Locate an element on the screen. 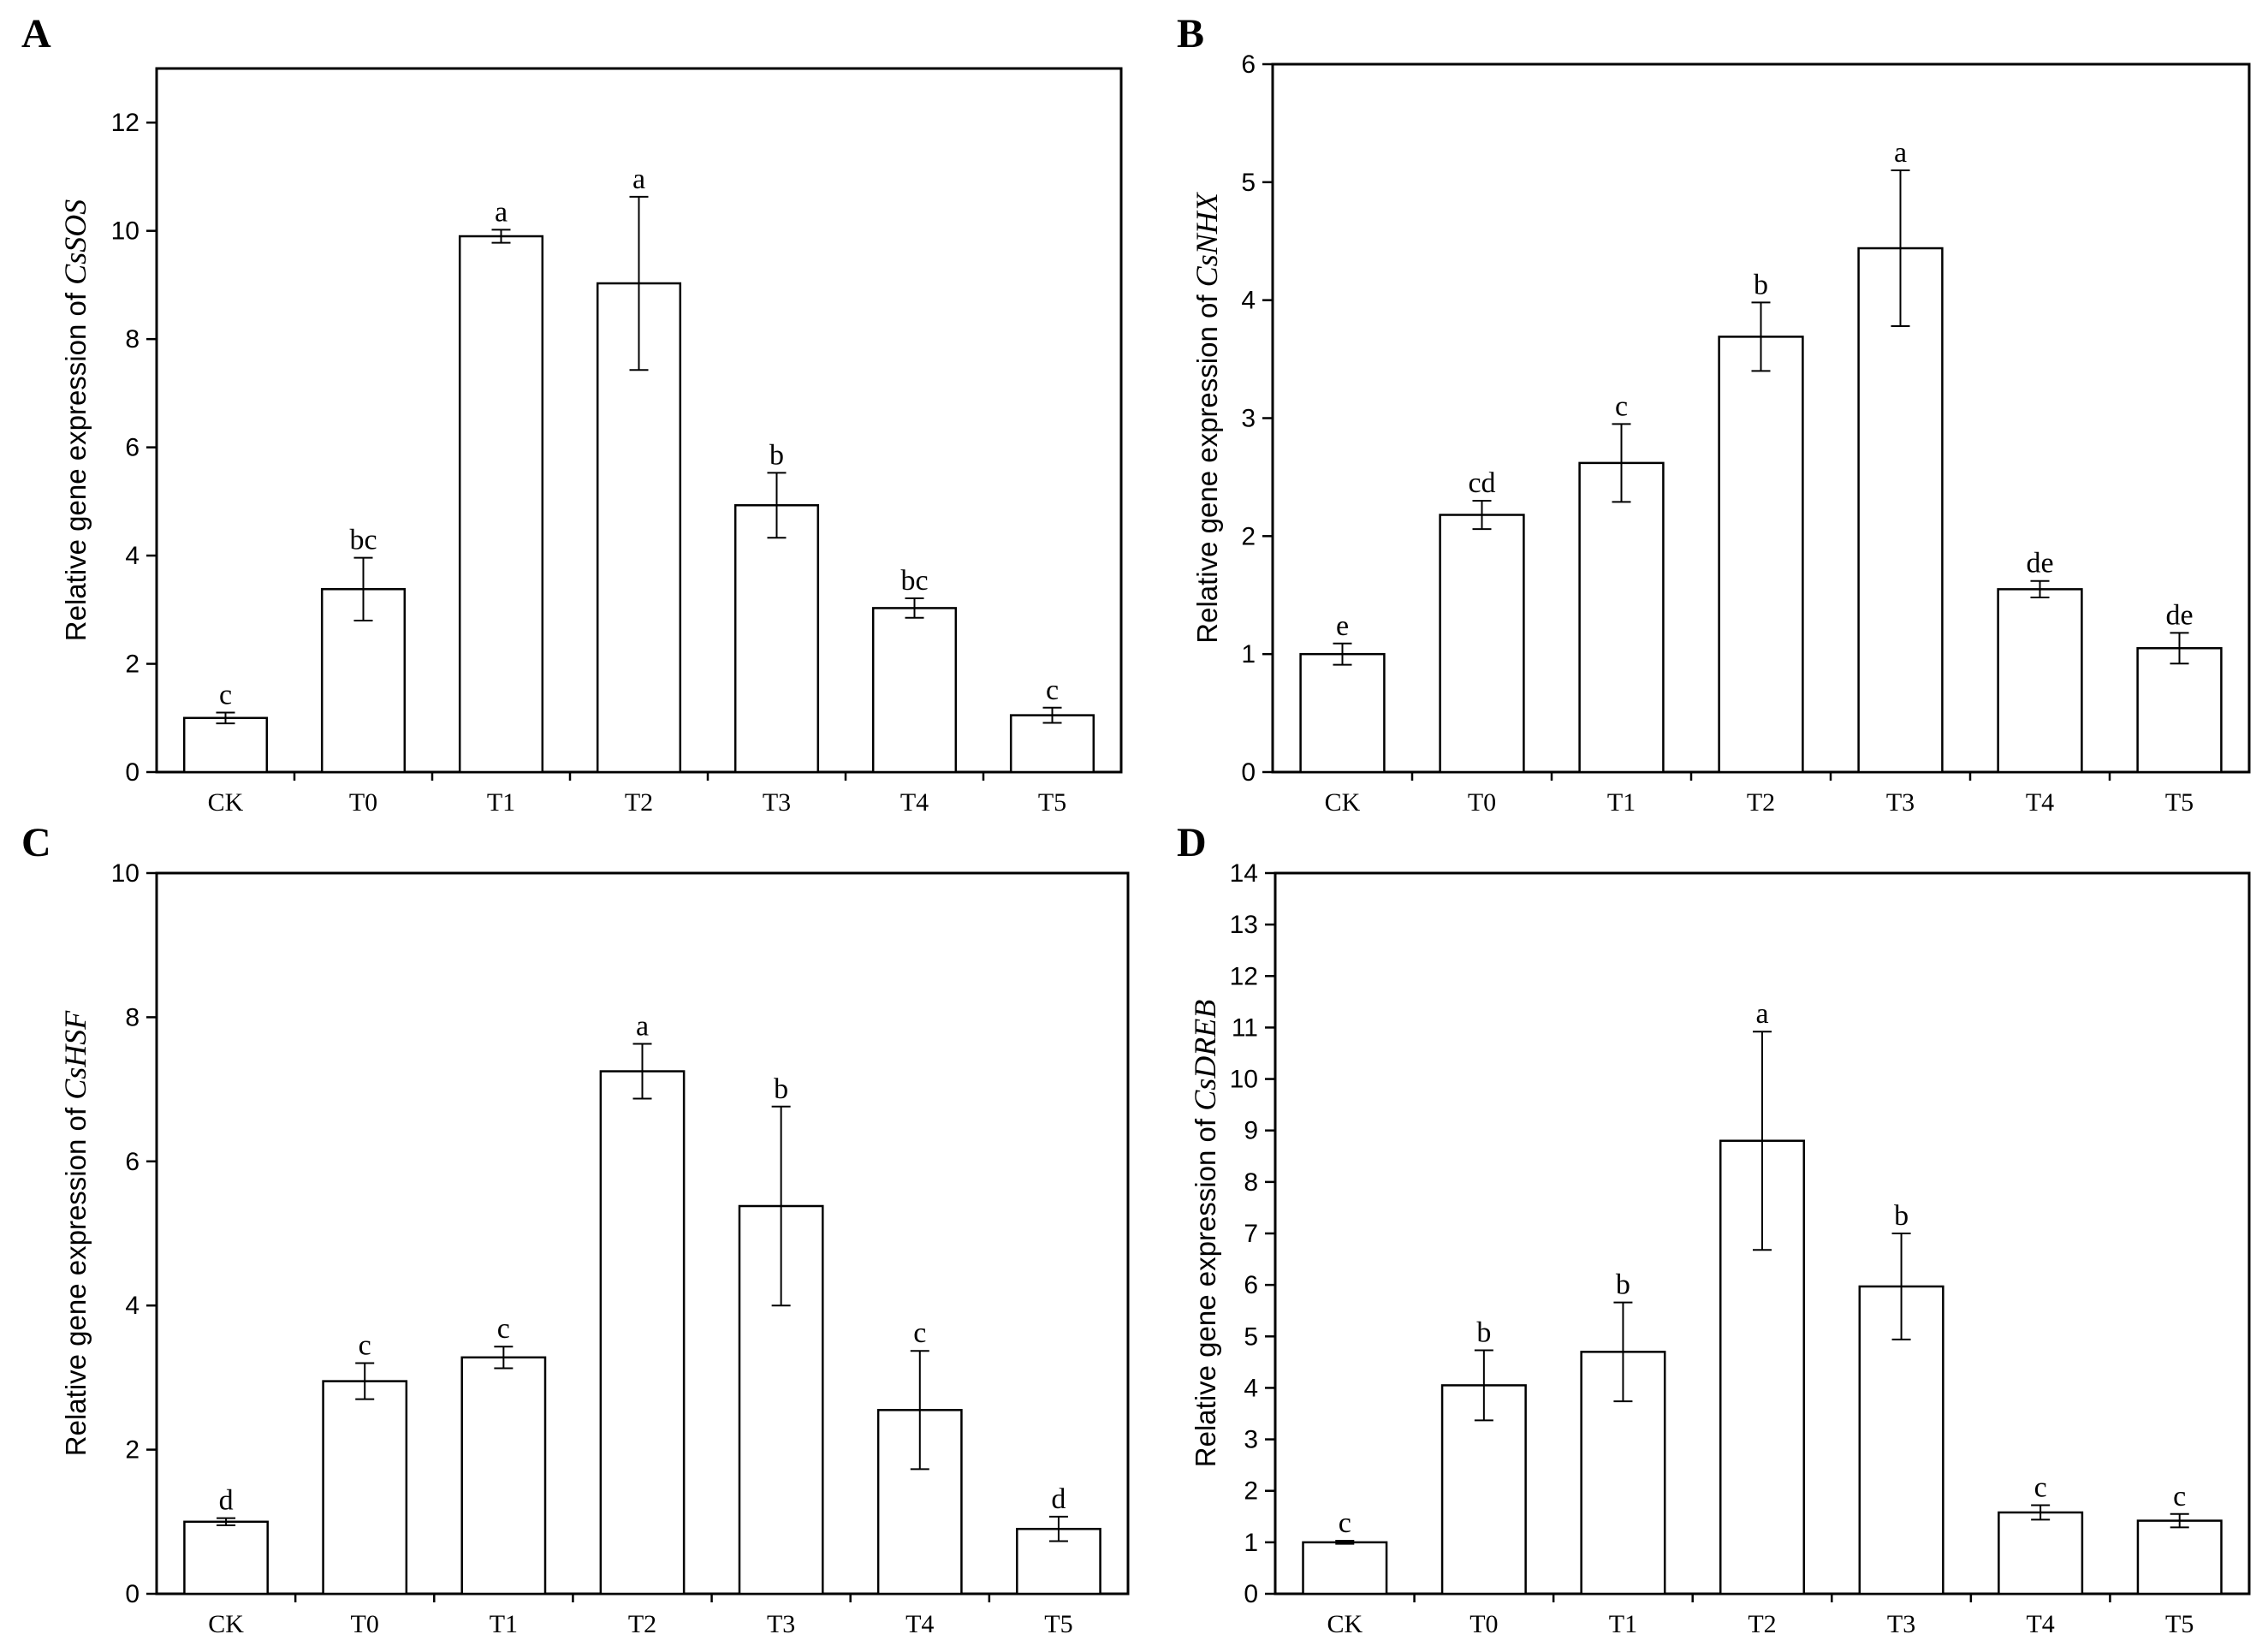  bar-t3 is located at coordinates (1900, 510).